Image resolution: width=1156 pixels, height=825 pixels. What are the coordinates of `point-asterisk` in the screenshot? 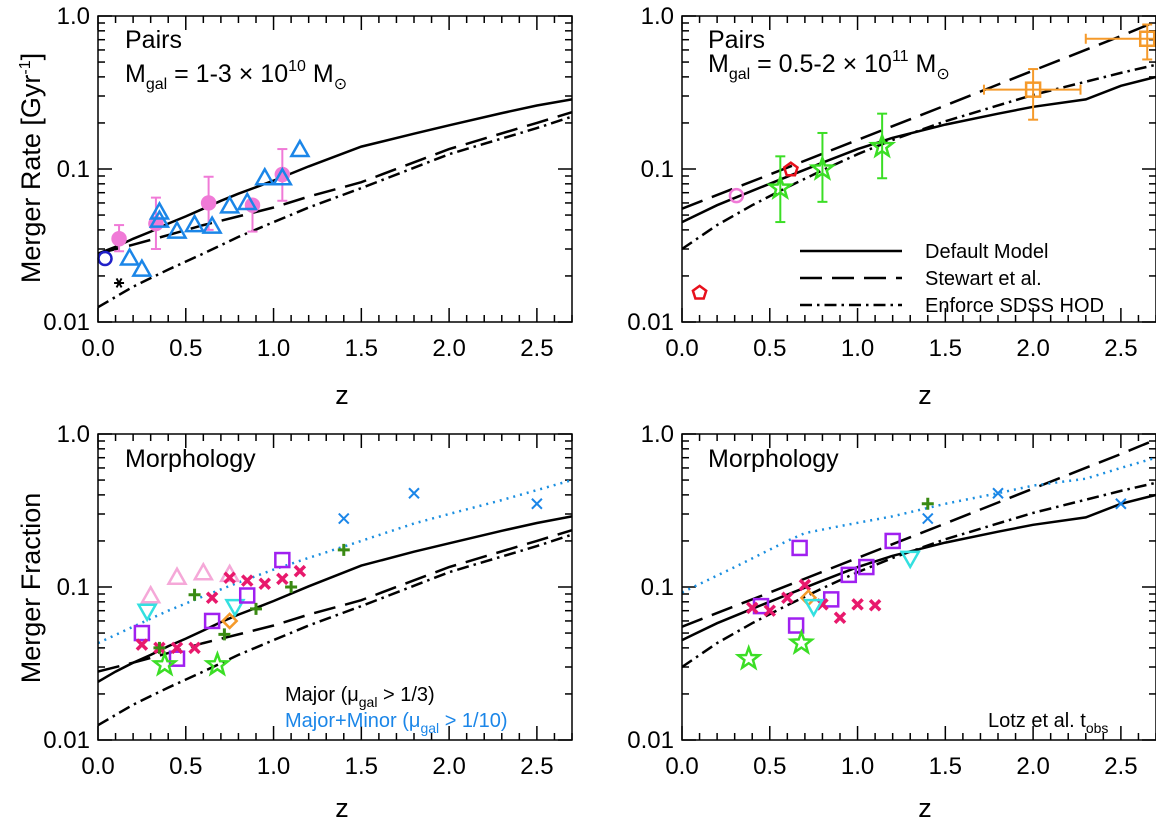 It's located at (119, 282).